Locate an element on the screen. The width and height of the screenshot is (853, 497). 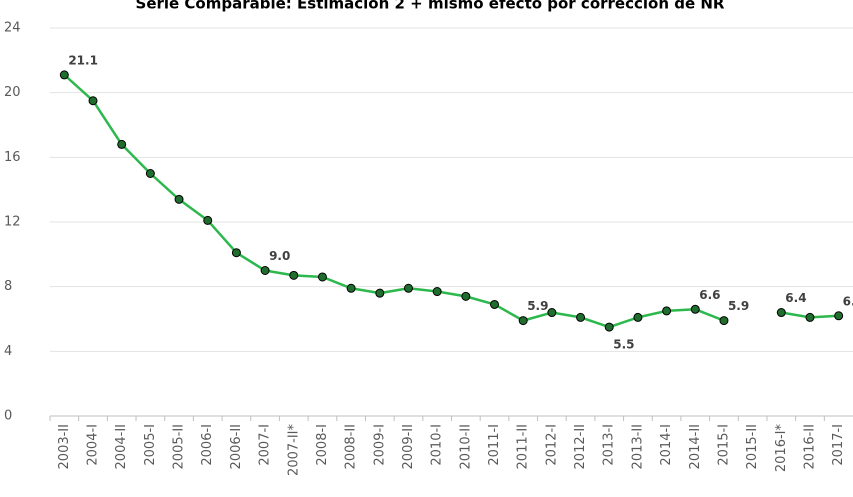
x-tick-label: 2010-II is located at coordinates (465, 446).